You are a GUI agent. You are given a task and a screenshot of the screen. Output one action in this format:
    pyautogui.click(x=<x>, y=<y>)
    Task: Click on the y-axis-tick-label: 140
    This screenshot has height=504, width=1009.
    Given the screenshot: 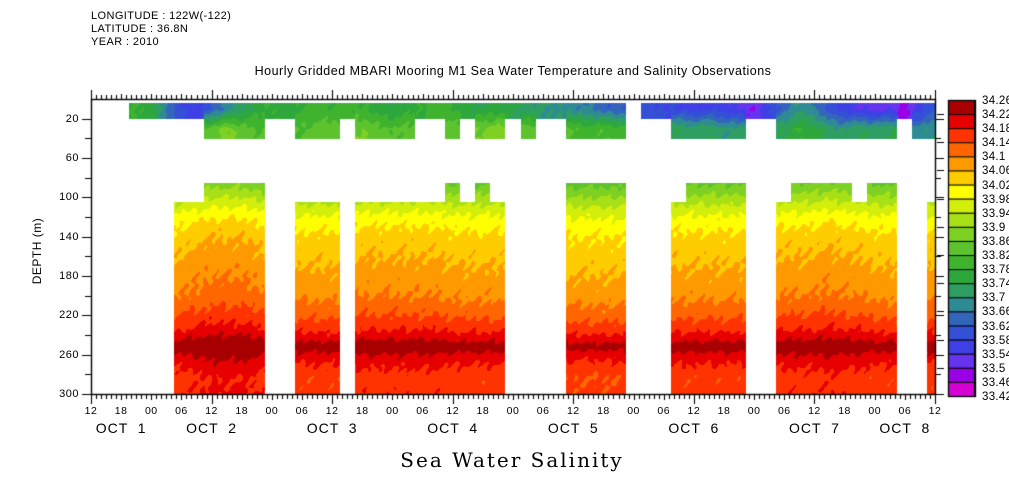 What is the action you would take?
    pyautogui.click(x=69, y=236)
    